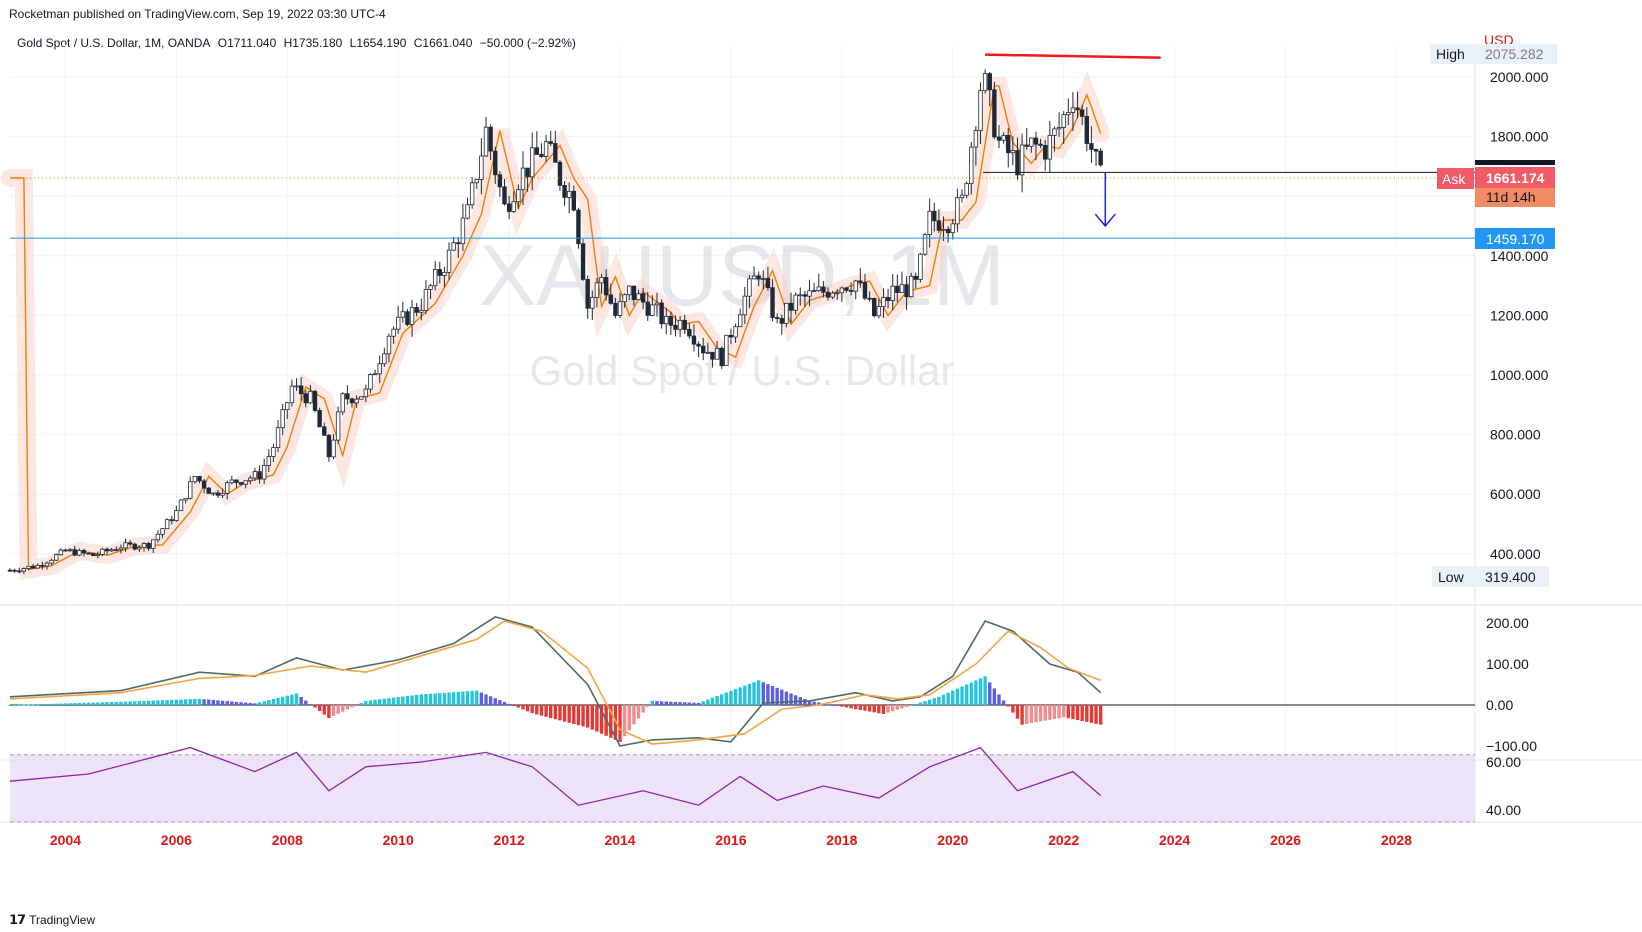  I want to click on footer-brand: 𝟭𝟳 TradingView, so click(52, 920).